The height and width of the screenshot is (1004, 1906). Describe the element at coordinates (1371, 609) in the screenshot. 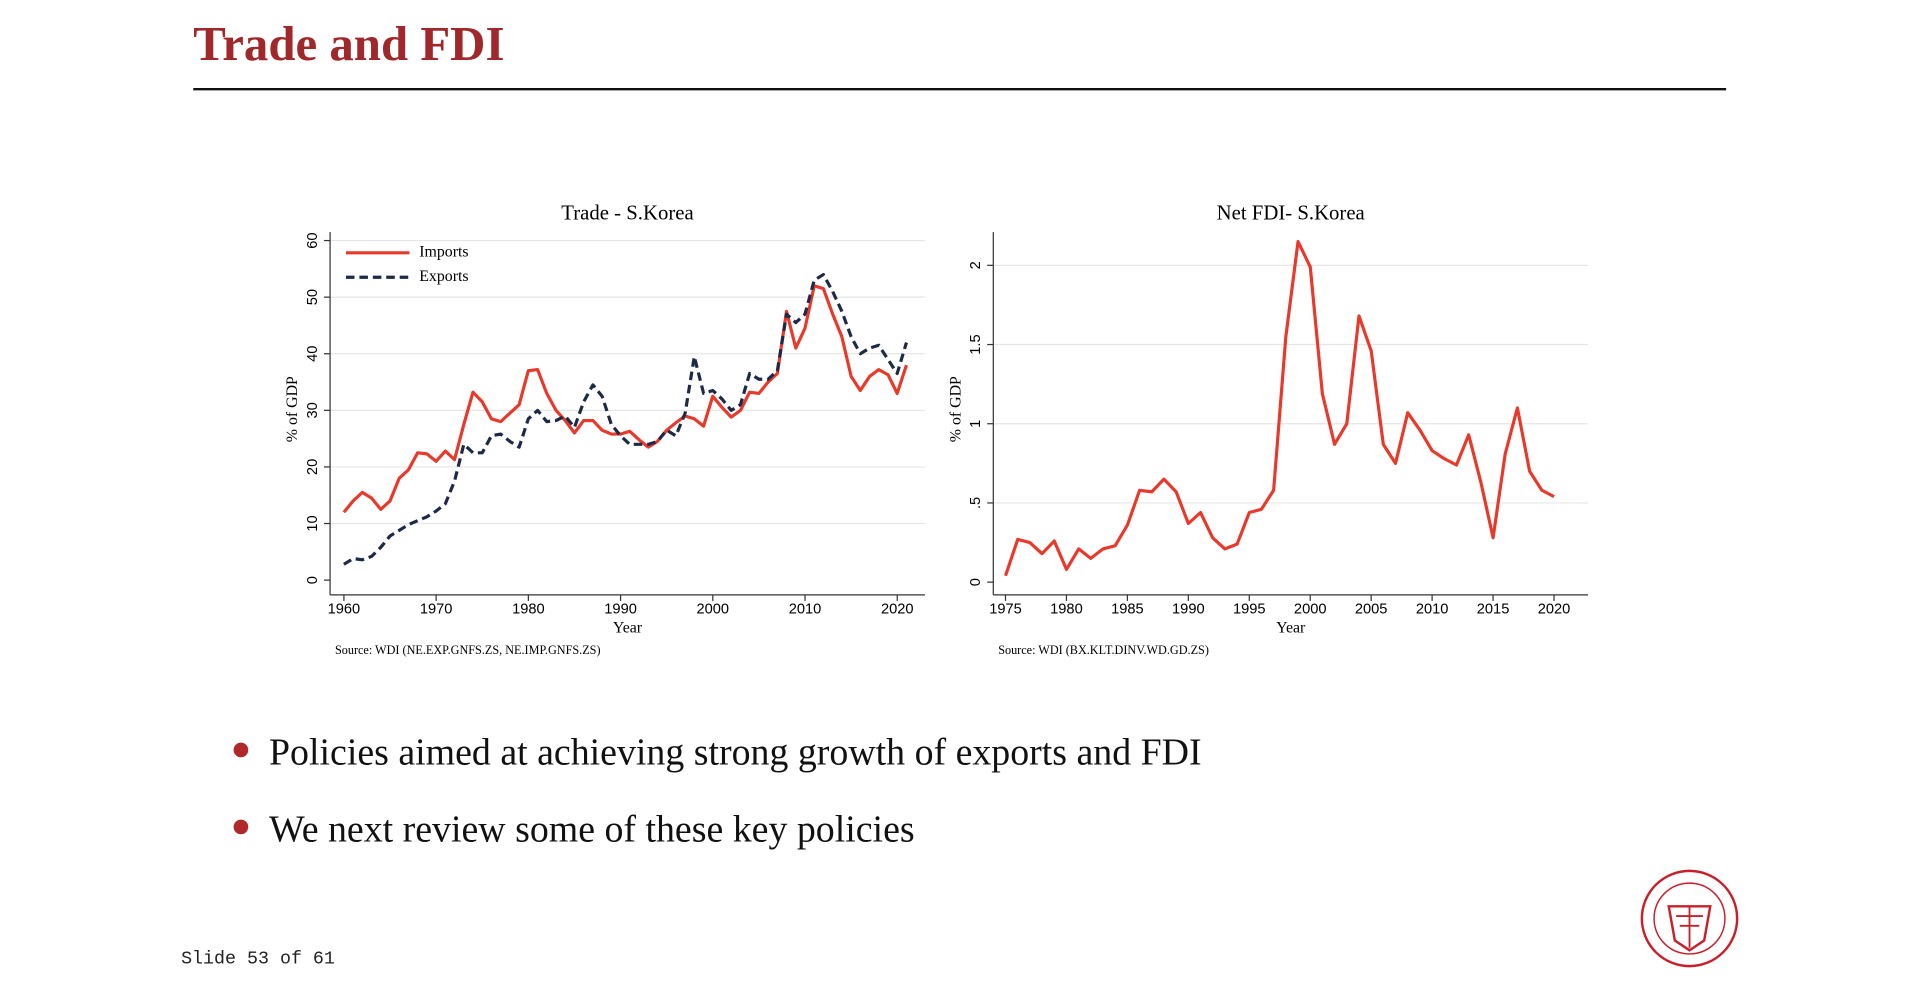

I see `x-tick-label: 2005` at that location.